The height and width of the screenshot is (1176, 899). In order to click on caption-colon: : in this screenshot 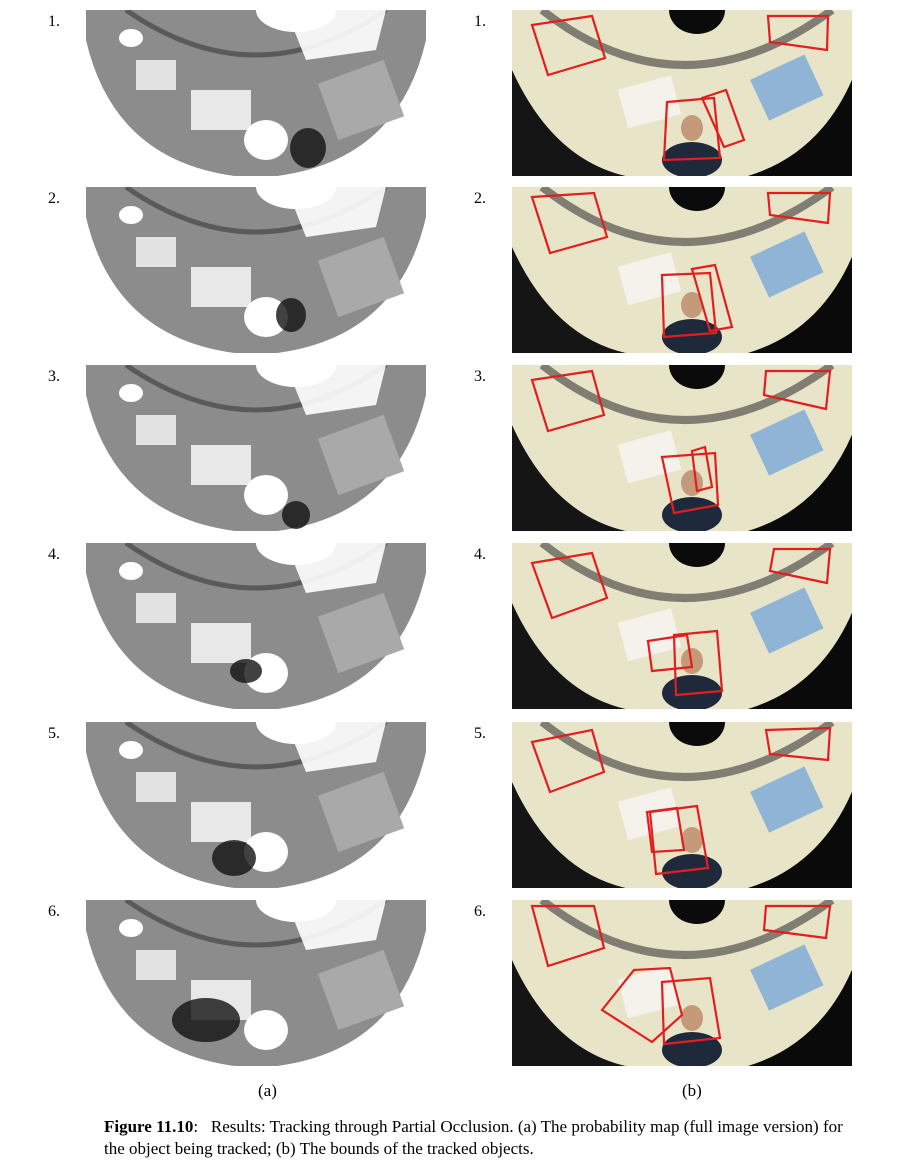, I will do `click(196, 1126)`.